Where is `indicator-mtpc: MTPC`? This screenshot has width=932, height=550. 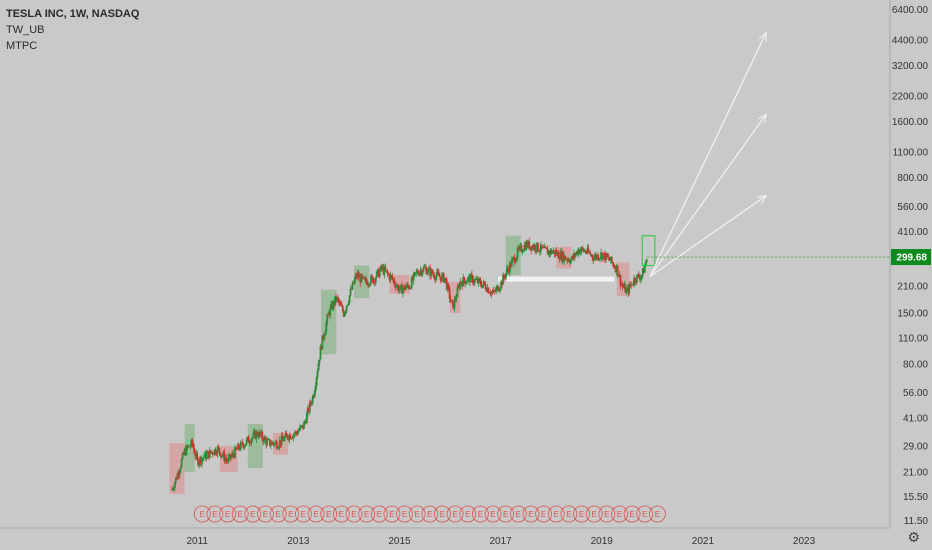
indicator-mtpc: MTPC is located at coordinates (22, 46).